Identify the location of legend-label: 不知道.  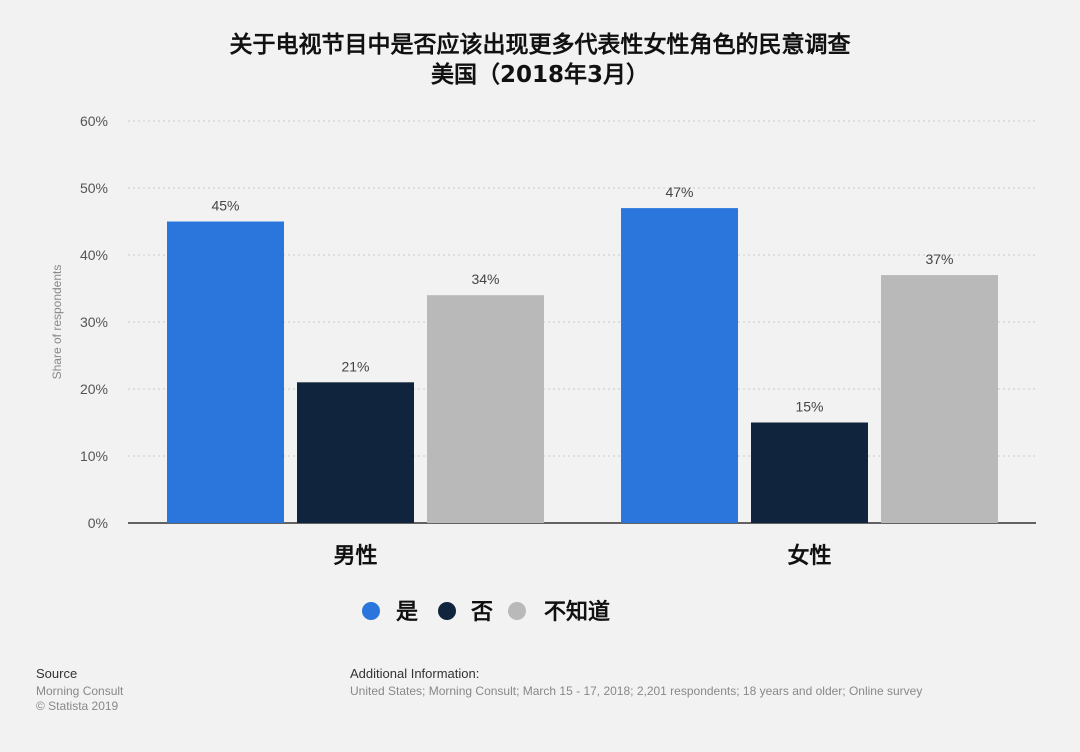
(577, 612).